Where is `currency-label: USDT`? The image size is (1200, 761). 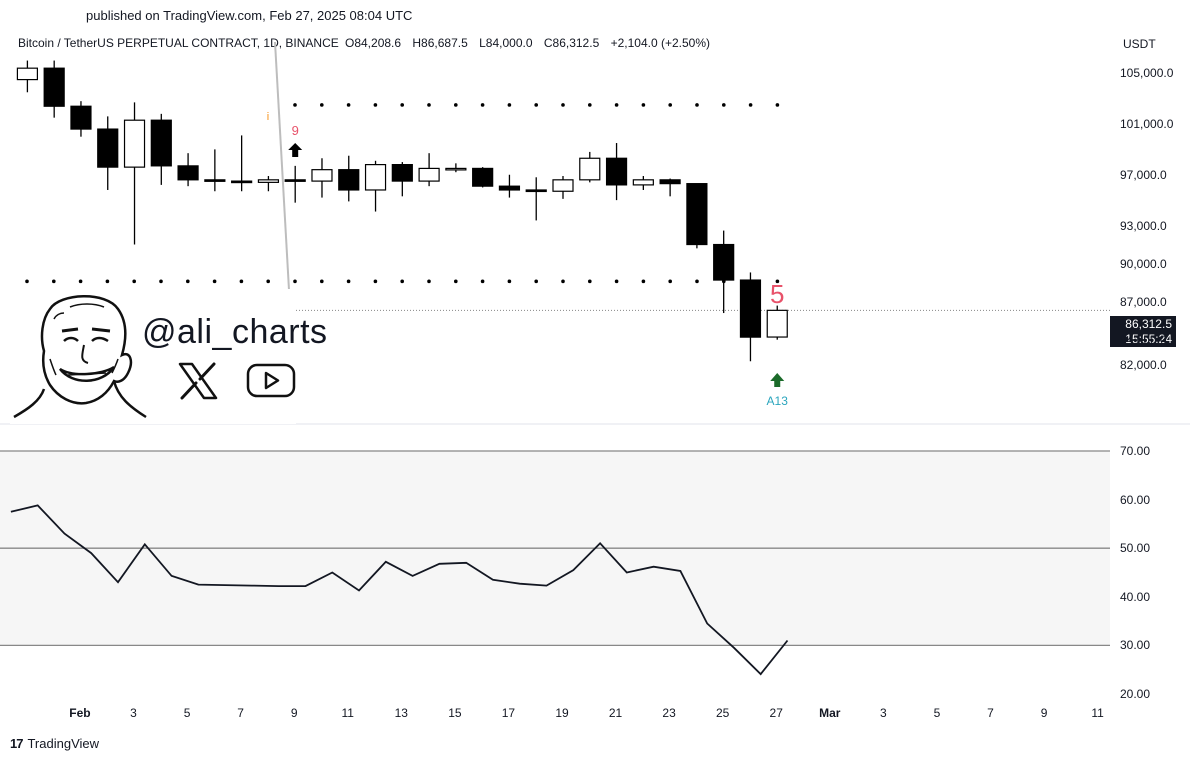
currency-label: USDT is located at coordinates (1139, 44).